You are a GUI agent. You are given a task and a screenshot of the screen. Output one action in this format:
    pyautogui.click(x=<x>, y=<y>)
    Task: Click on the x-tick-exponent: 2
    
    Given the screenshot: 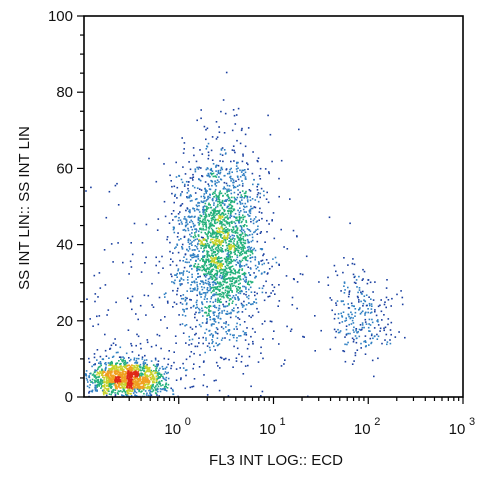 What is the action you would take?
    pyautogui.click(x=377, y=422)
    